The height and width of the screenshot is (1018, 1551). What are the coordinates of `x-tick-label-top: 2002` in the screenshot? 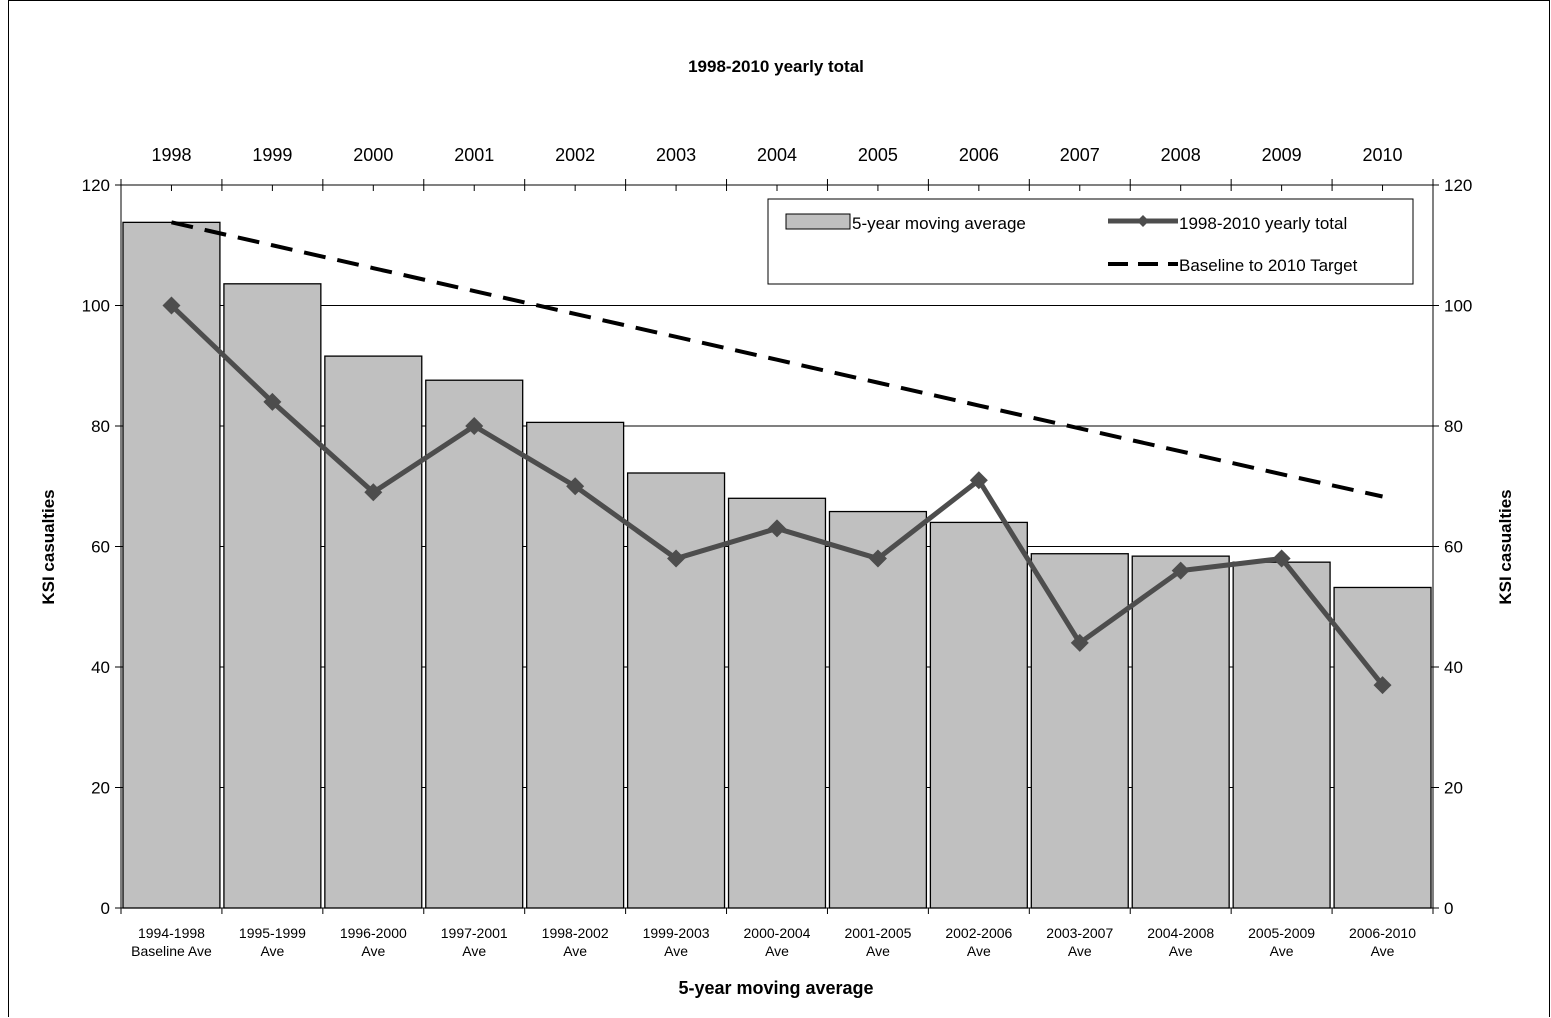 It's located at (575, 155).